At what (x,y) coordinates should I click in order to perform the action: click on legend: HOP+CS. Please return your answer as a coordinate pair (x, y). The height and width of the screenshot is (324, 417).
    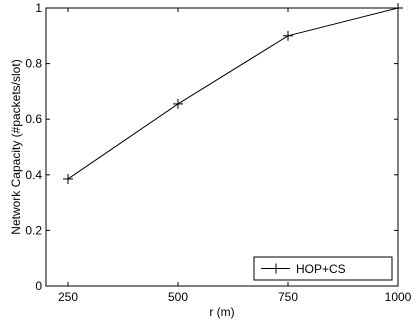
    Looking at the image, I should click on (323, 268).